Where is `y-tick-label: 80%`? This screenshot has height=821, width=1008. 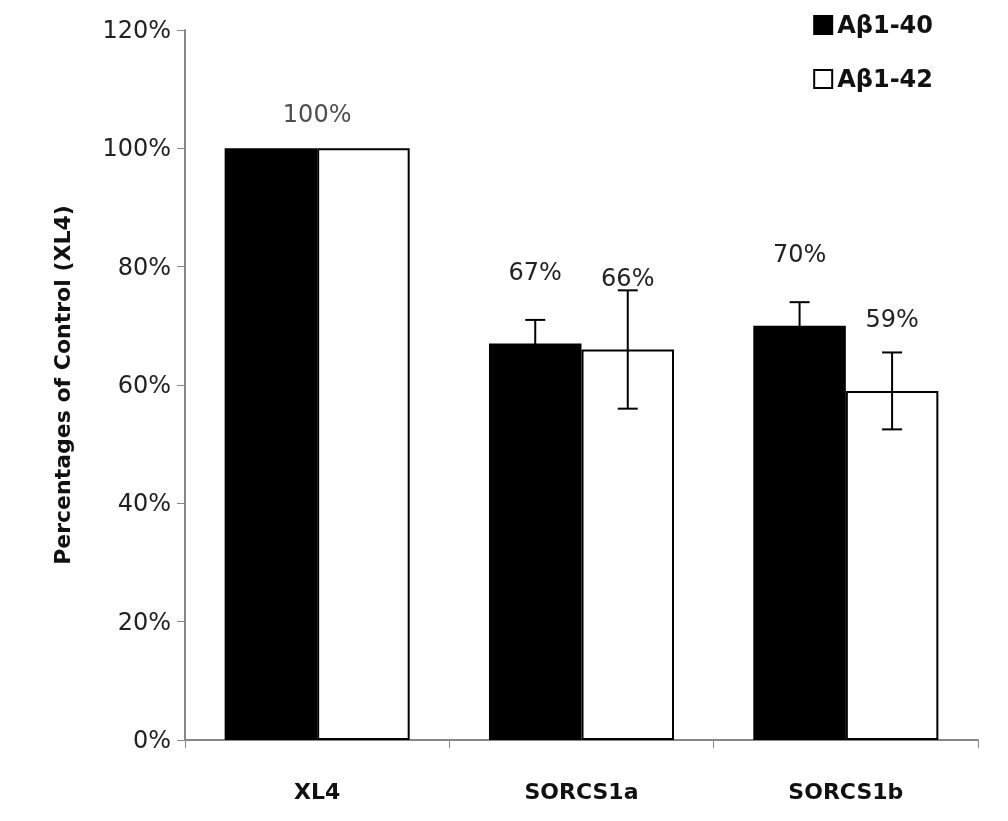
y-tick-label: 80% is located at coordinates (144, 266).